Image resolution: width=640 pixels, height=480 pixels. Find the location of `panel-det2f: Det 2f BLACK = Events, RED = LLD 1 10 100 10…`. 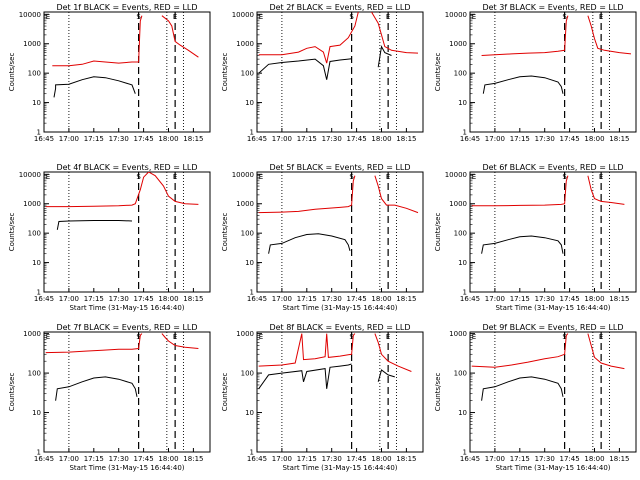

panel-det2f: Det 2f BLACK = Events, RED = LLD 1 10 100 10… is located at coordinates (322, 73).